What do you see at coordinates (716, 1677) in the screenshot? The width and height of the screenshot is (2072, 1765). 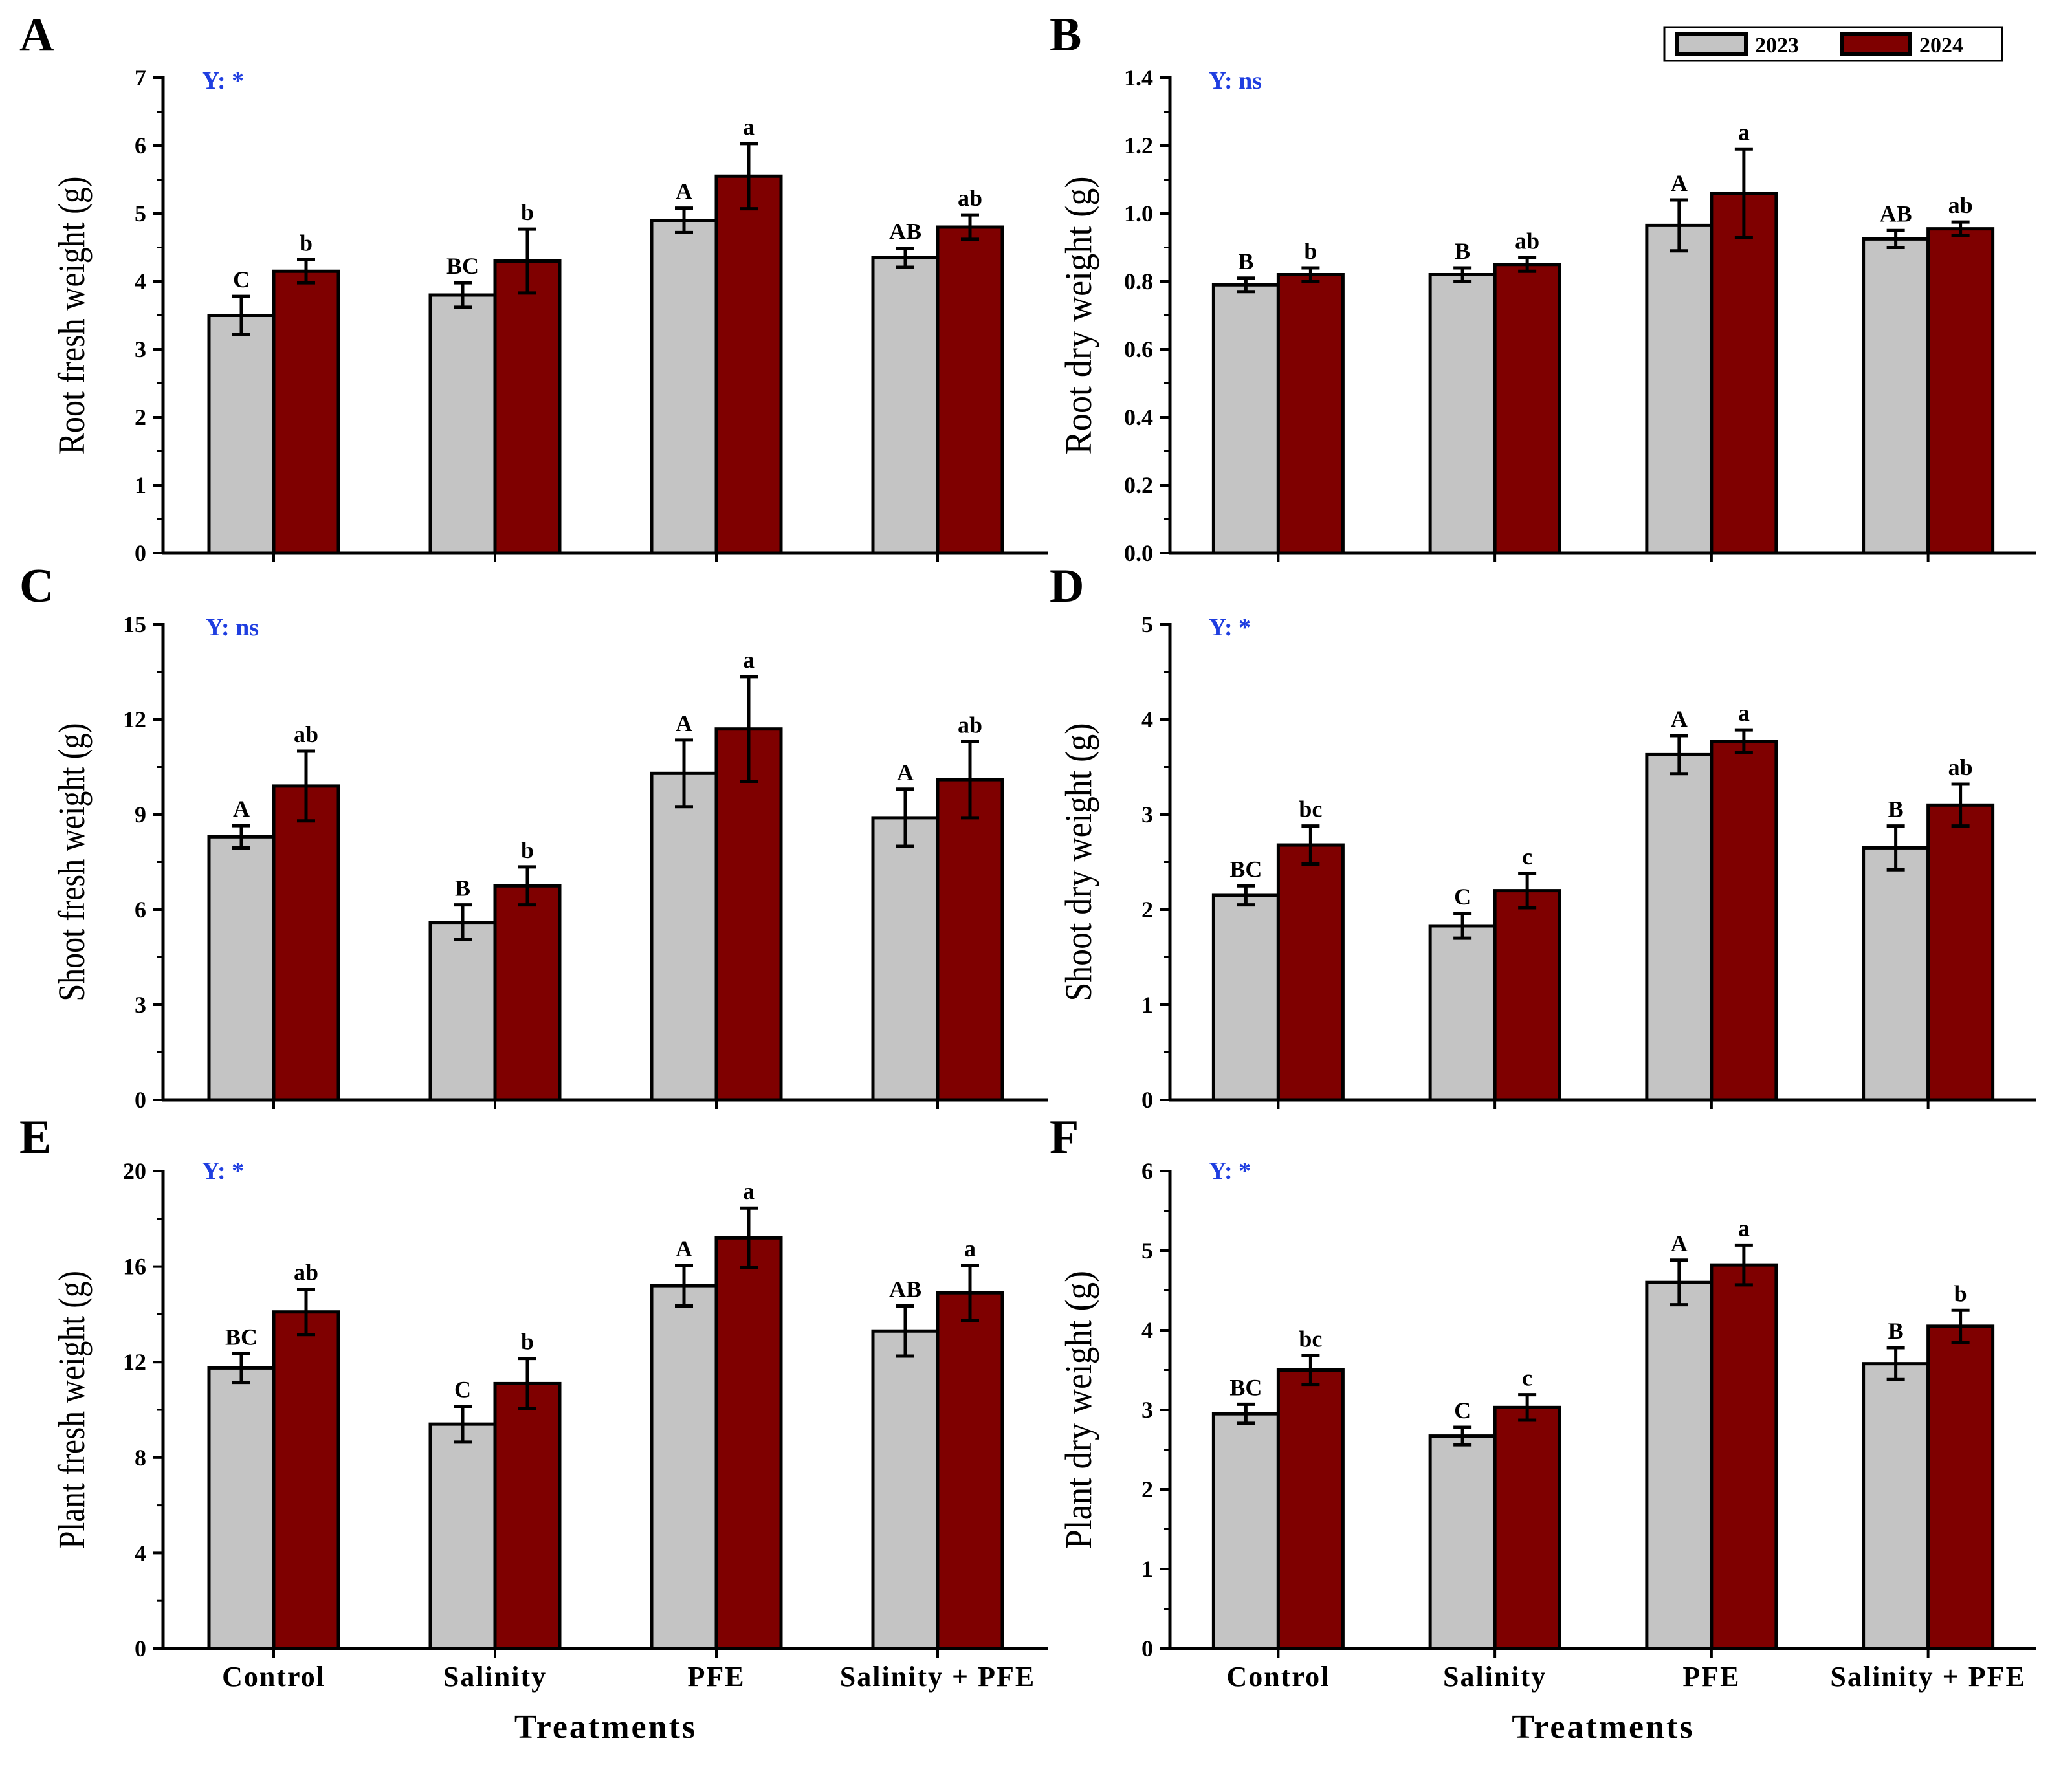 I see `x-category-label: PFE` at bounding box center [716, 1677].